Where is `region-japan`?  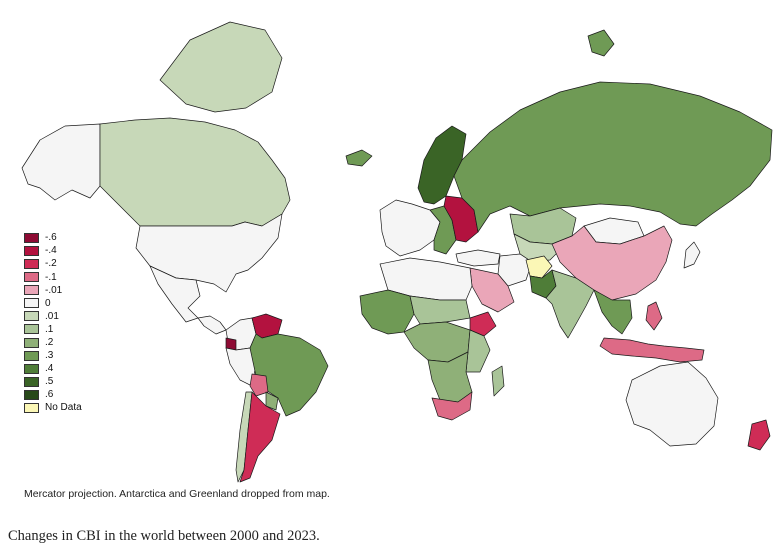 region-japan is located at coordinates (692, 255).